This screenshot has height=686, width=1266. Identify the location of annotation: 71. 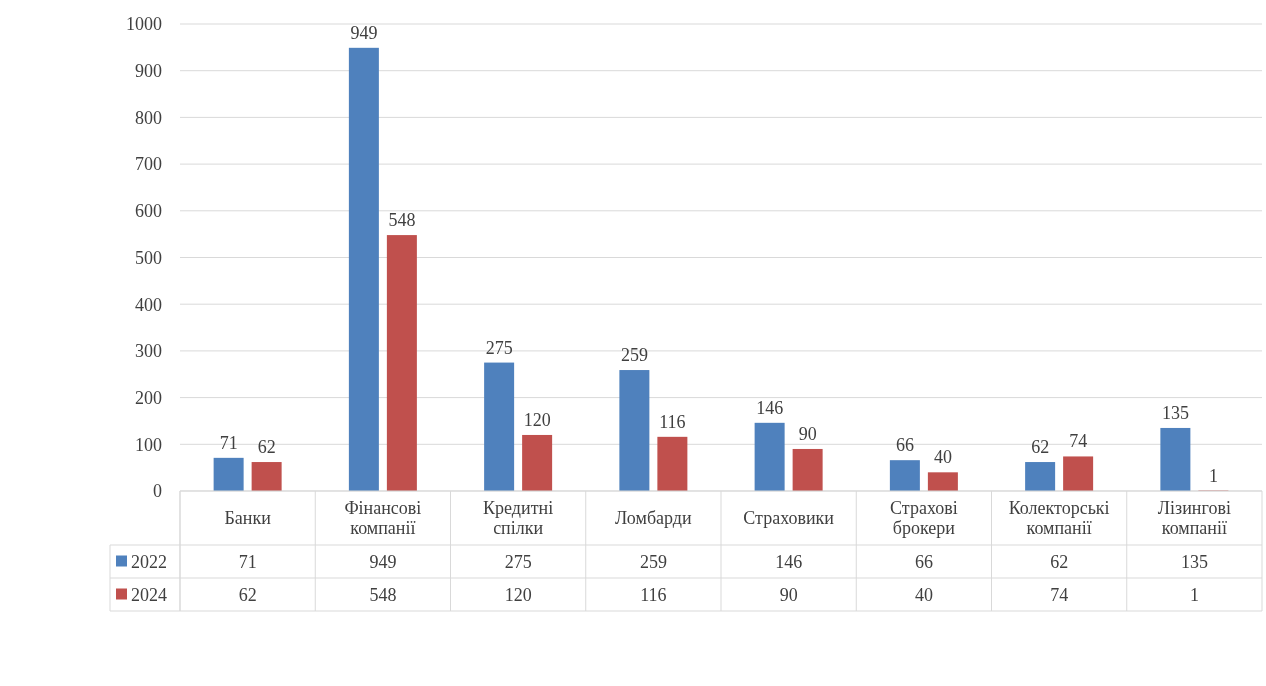
(228, 442).